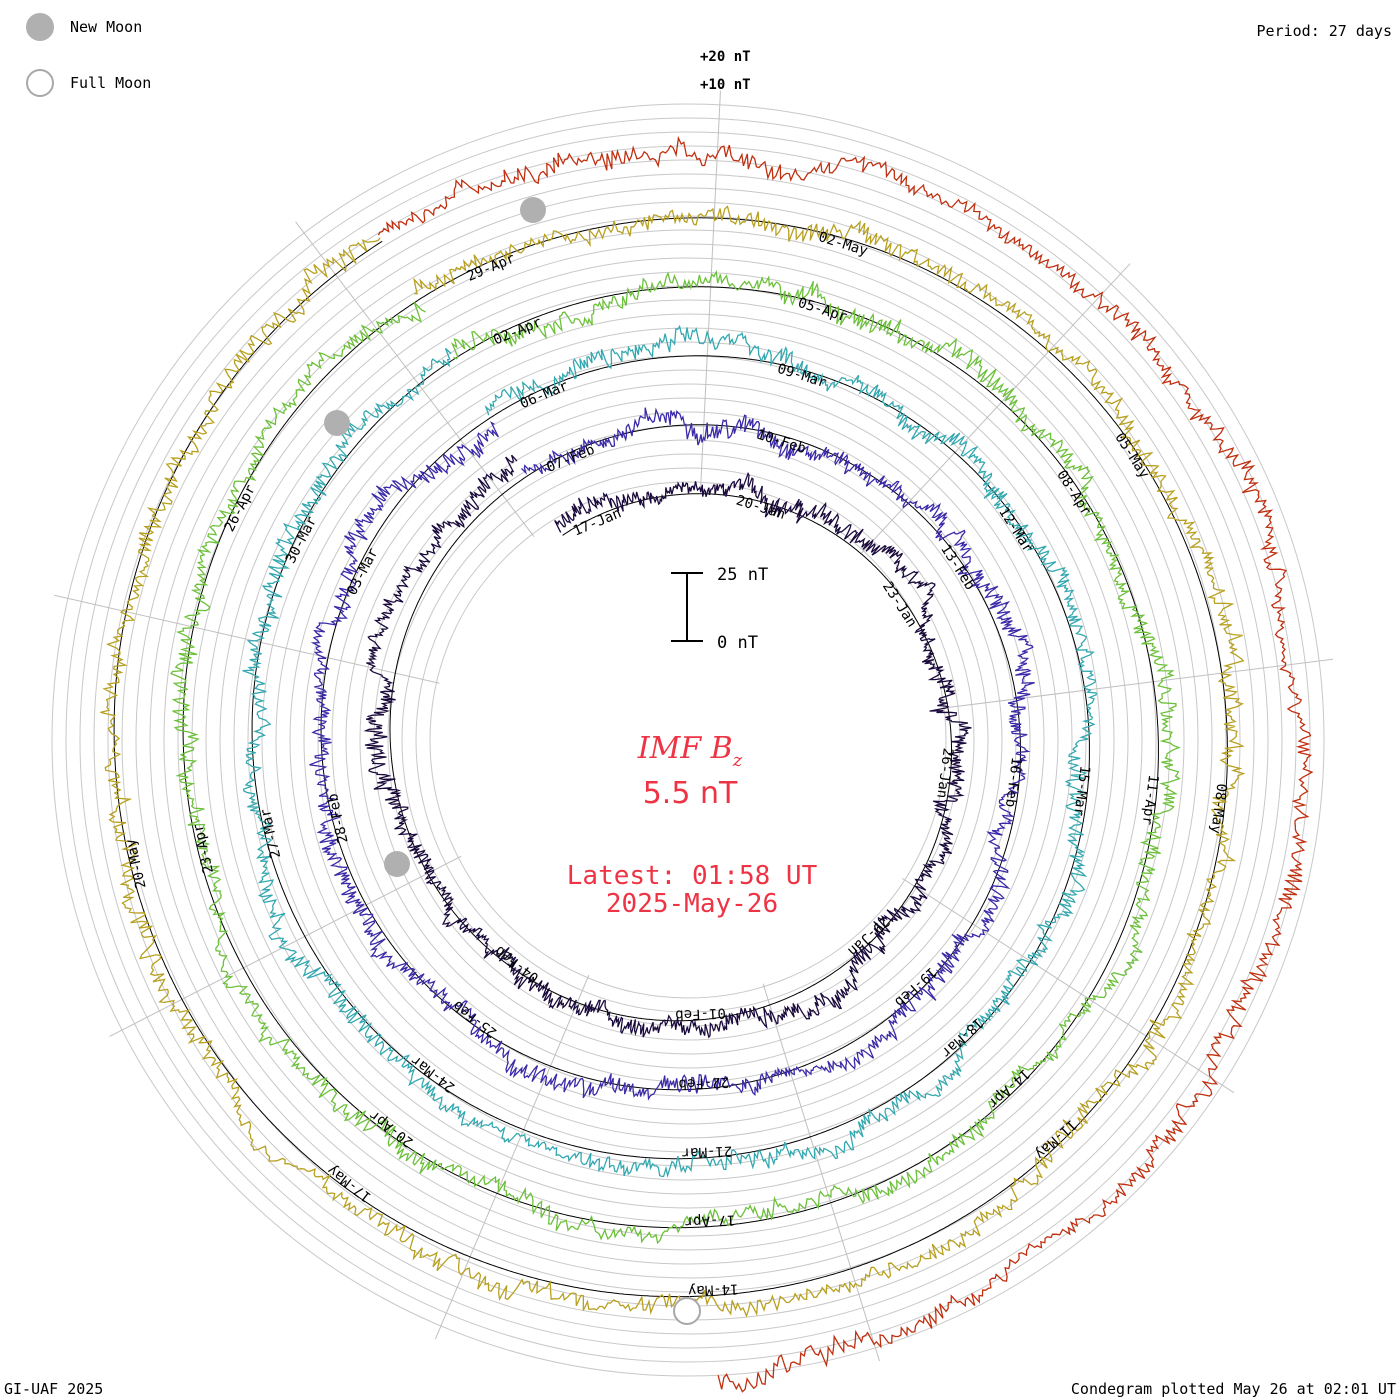 This screenshot has width=1400, height=1400. Describe the element at coordinates (692, 904) in the screenshot. I see `latest-date: 2025-May-26` at that location.